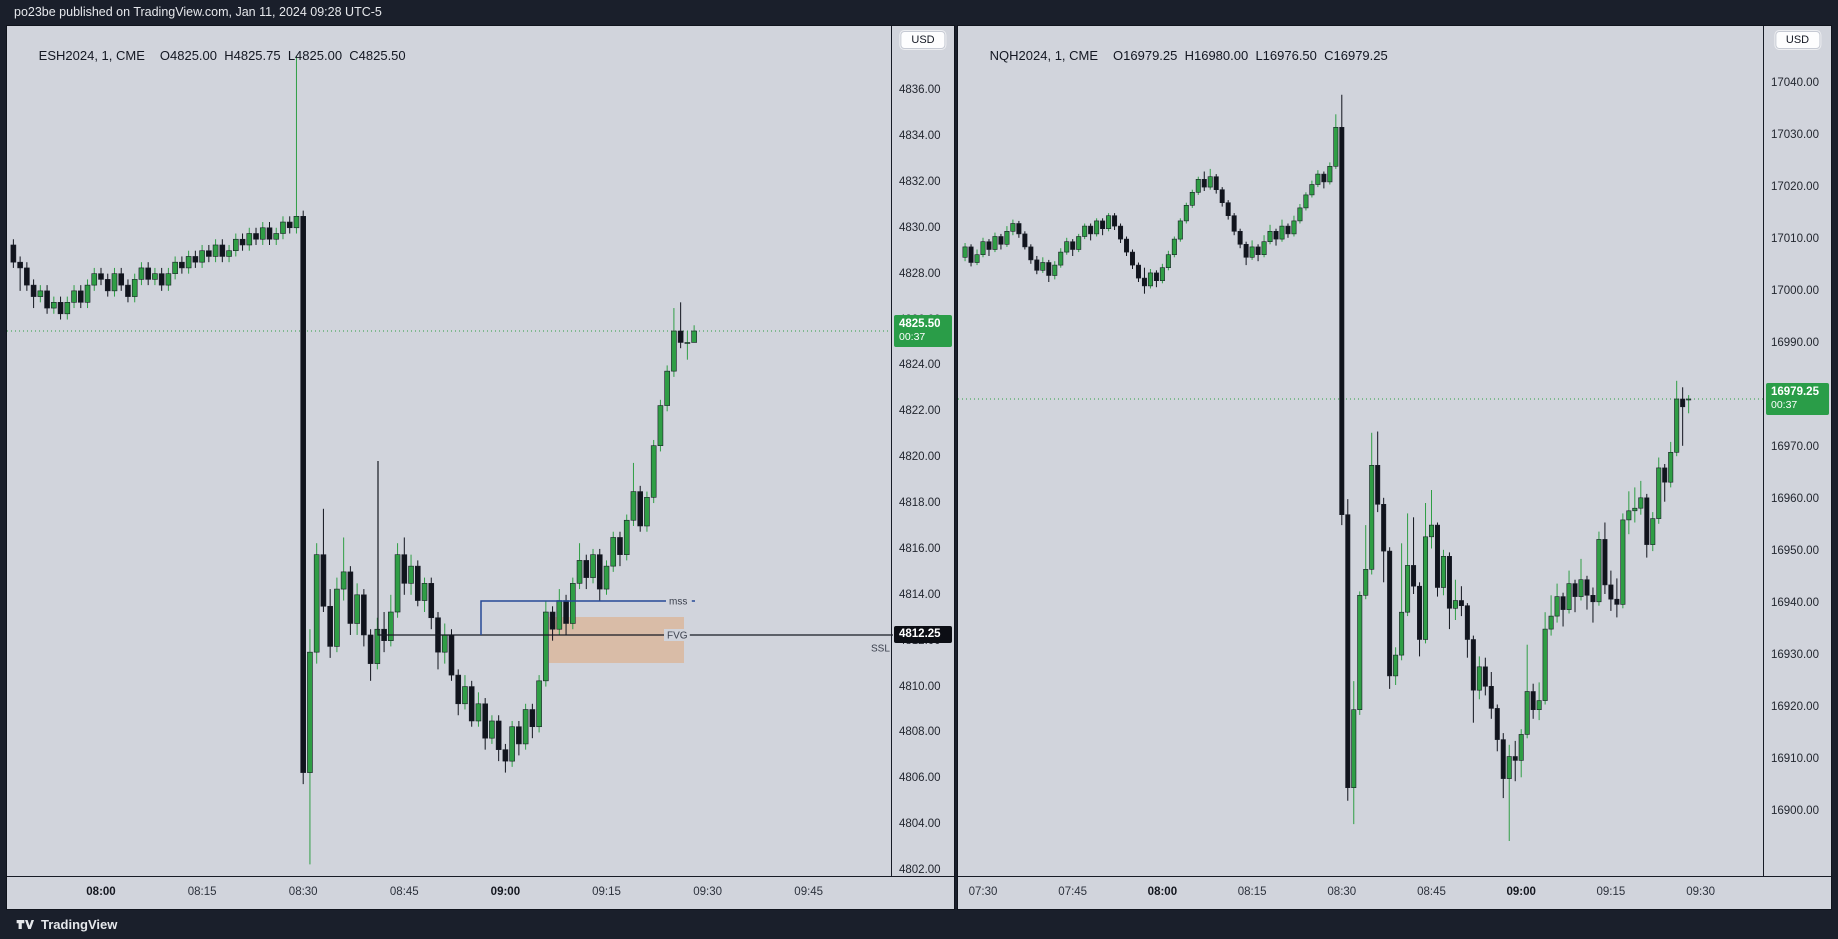 The height and width of the screenshot is (939, 1838). Describe the element at coordinates (920, 90) in the screenshot. I see `price-tick: 4836.00` at that location.